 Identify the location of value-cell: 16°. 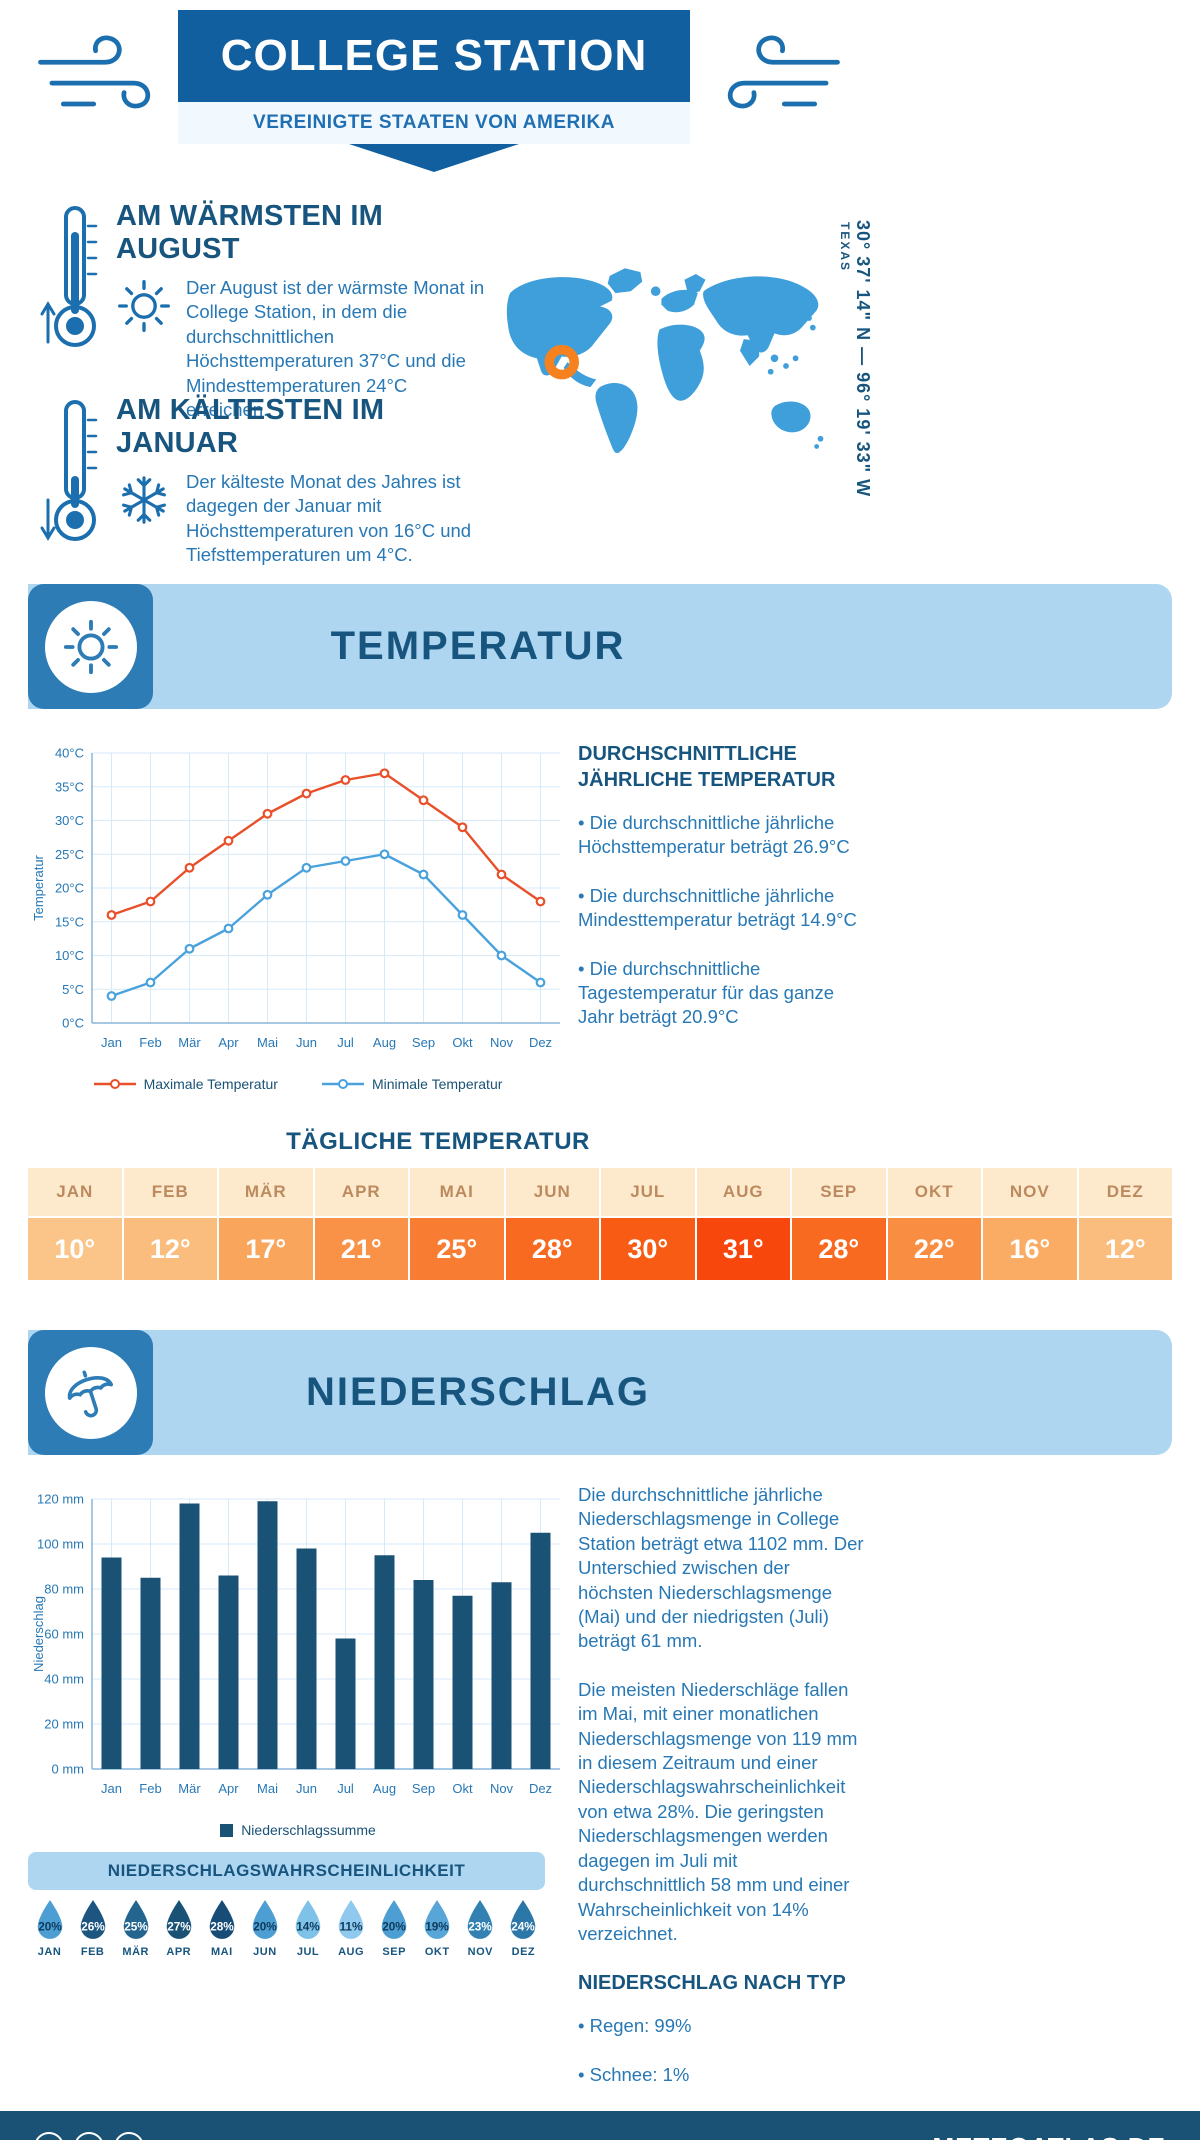
(1031, 1249).